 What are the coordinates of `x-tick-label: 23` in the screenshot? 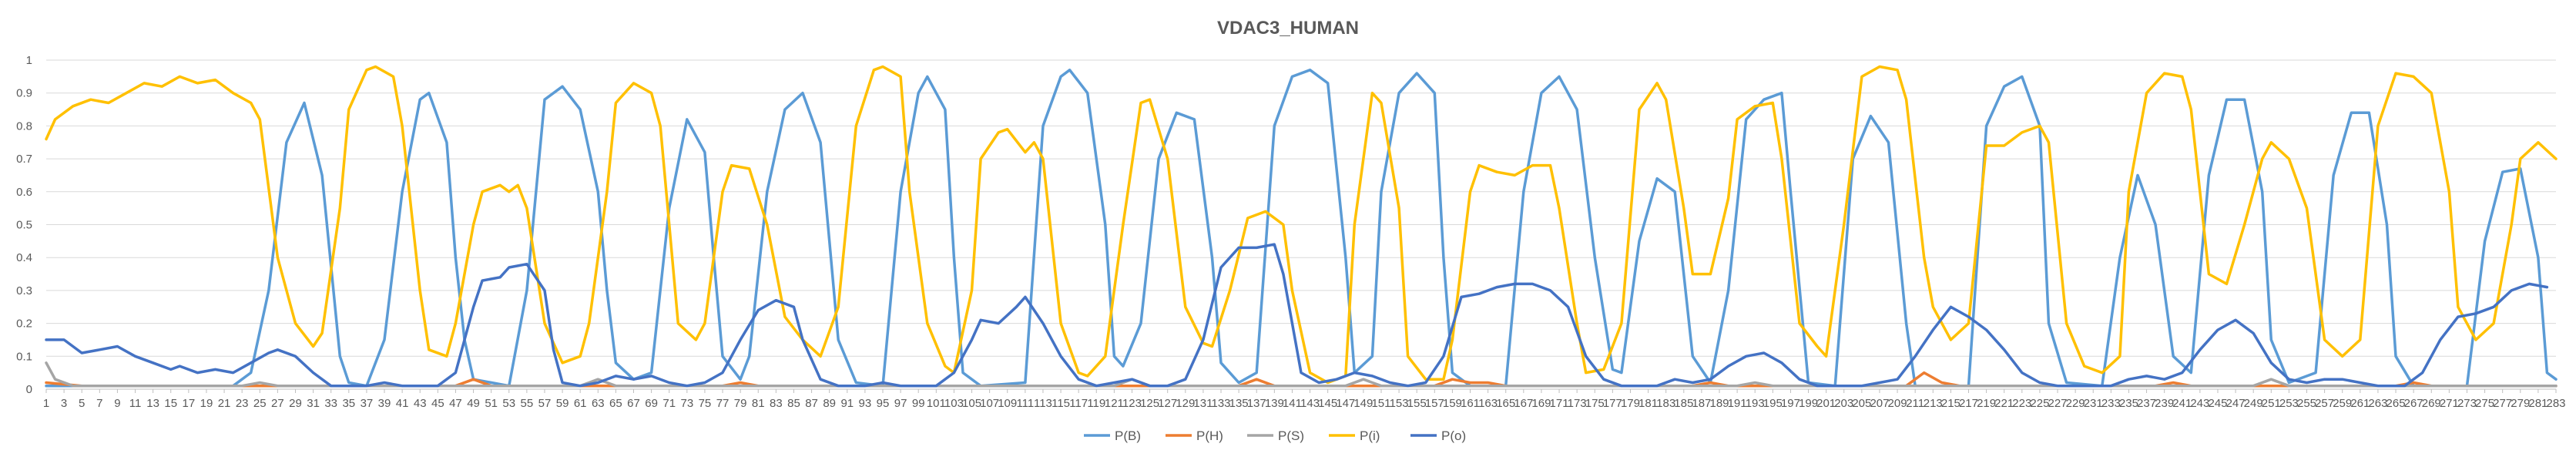 It's located at (242, 403).